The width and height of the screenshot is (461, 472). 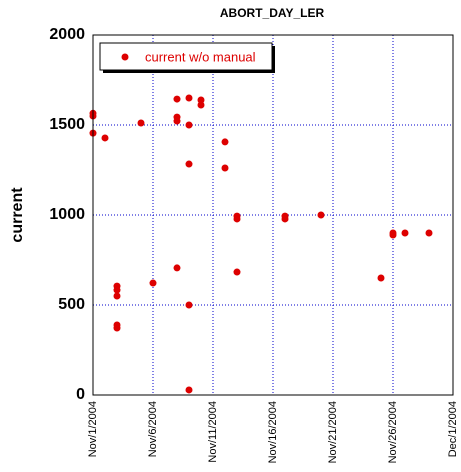 What do you see at coordinates (67, 34) in the screenshot?
I see `y-tick-label: 2000` at bounding box center [67, 34].